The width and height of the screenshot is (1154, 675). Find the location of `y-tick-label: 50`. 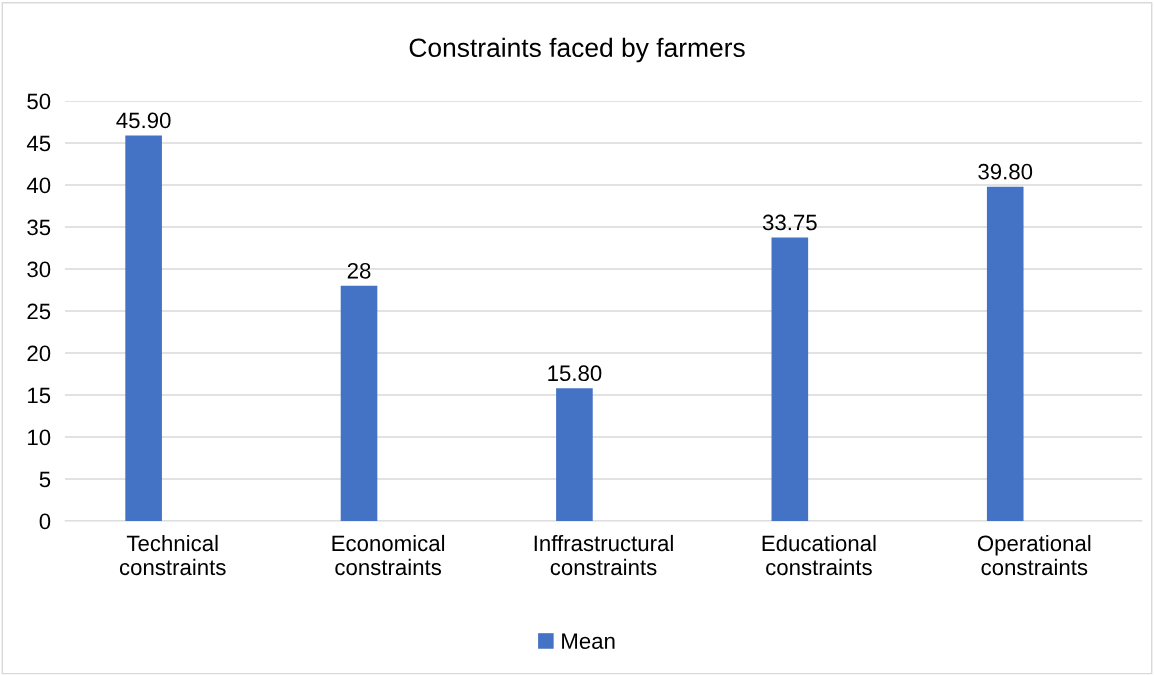

y-tick-label: 50 is located at coordinates (39, 101).